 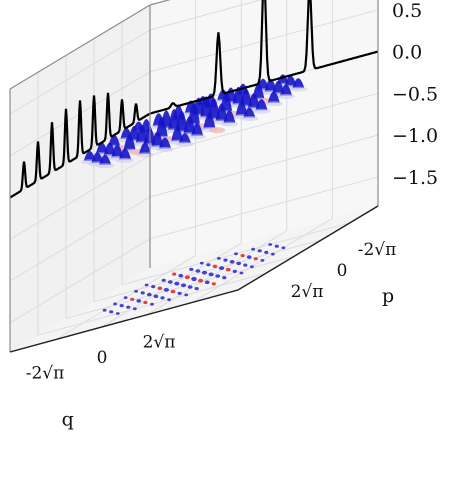 What do you see at coordinates (159, 343) in the screenshot?
I see `q-tick-label: 2√π` at bounding box center [159, 343].